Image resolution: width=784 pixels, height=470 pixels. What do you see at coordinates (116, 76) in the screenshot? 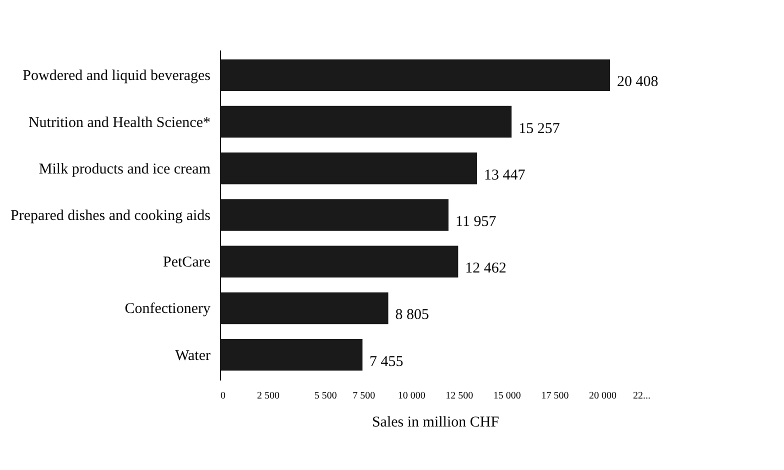
I see `y-tick-label: Powdered and liquid beverages` at bounding box center [116, 76].